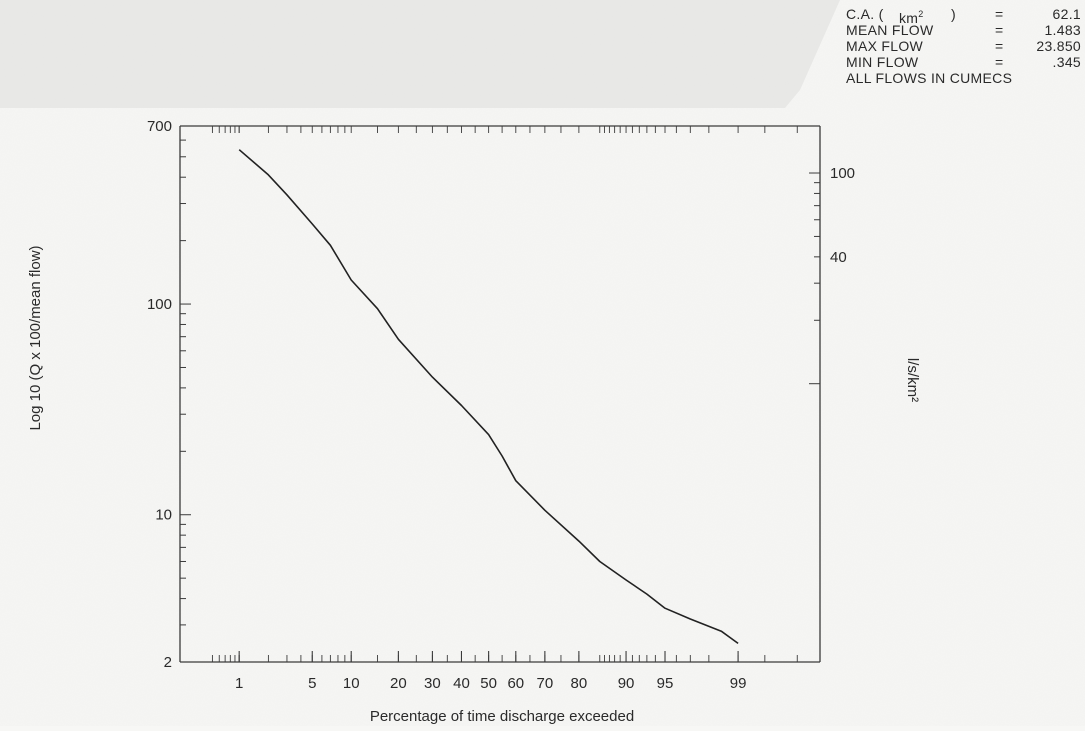  Describe the element at coordinates (545, 683) in the screenshot. I see `x-tick-label: 70` at that location.